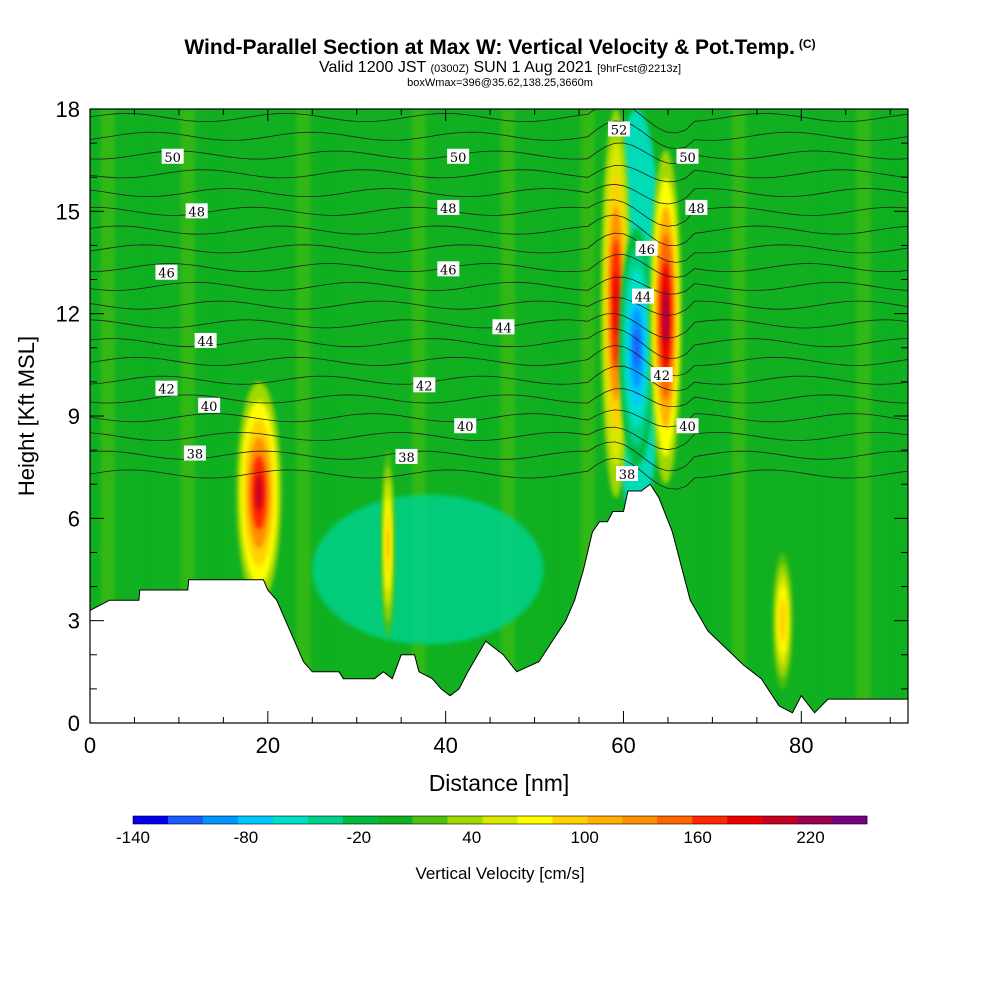  I want to click on velocity-core-updraft-33nm, so click(387, 544).